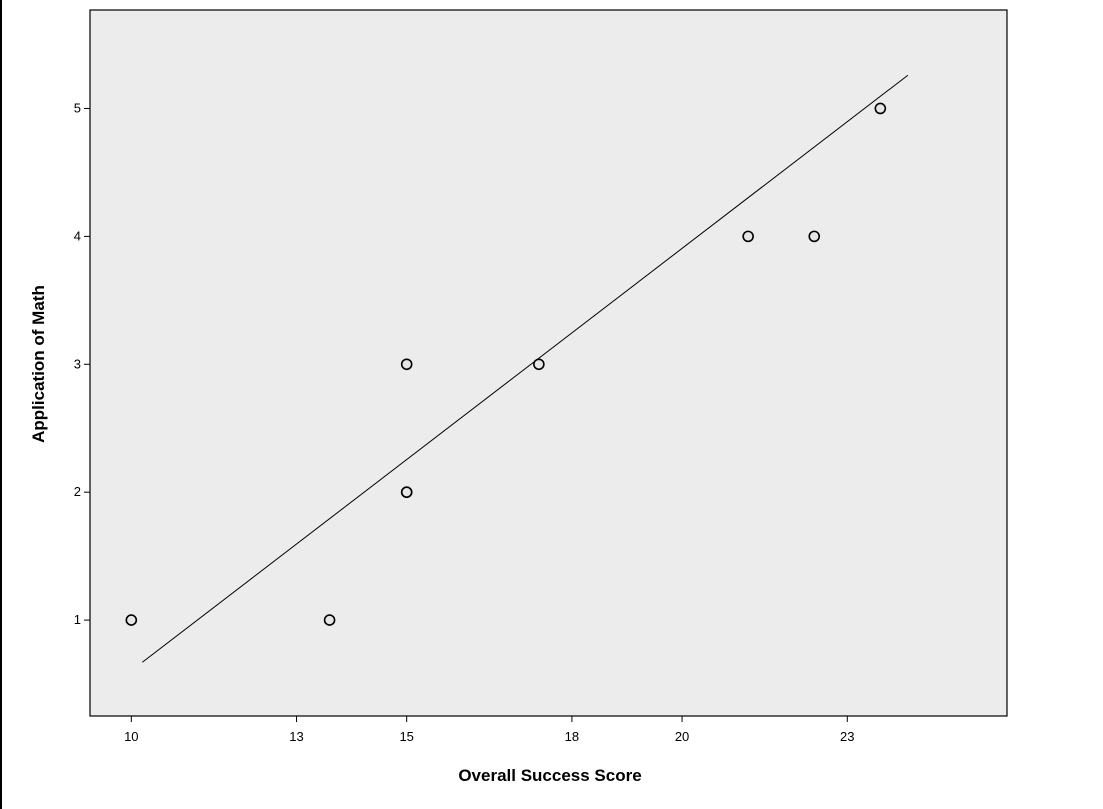 The image size is (1103, 809). What do you see at coordinates (77, 107) in the screenshot?
I see `y-tick-label: 5` at bounding box center [77, 107].